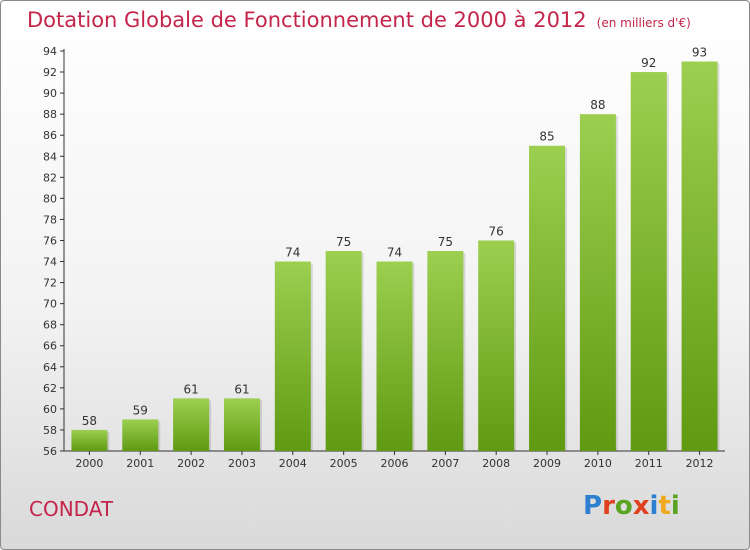 The height and width of the screenshot is (550, 750). I want to click on bar-value-label: 59, so click(140, 410).